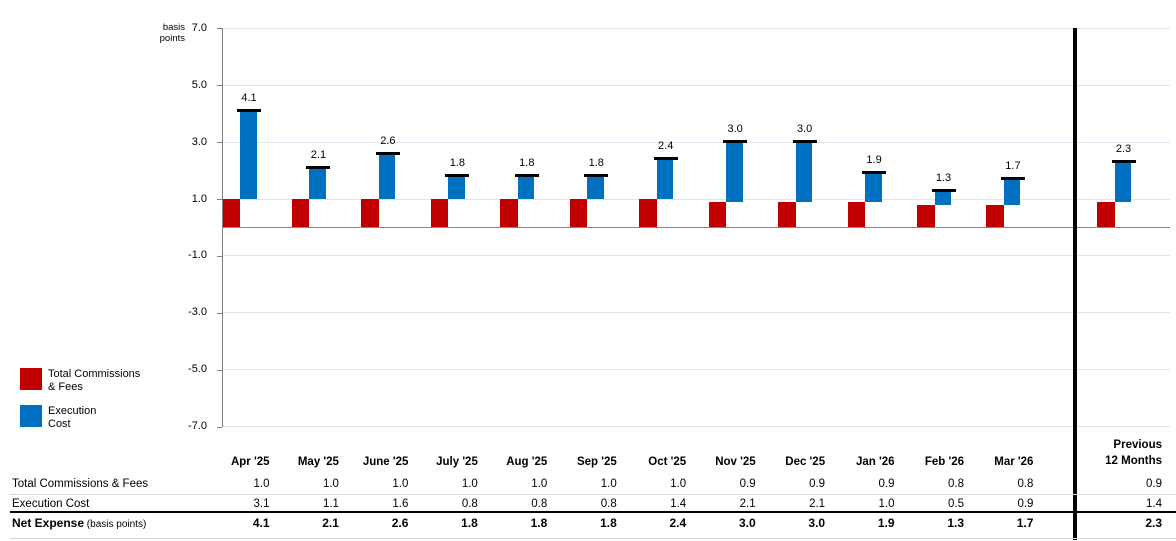 Image resolution: width=1176 pixels, height=541 pixels. What do you see at coordinates (199, 27) in the screenshot?
I see `y-axis-tick-label: 7.0` at bounding box center [199, 27].